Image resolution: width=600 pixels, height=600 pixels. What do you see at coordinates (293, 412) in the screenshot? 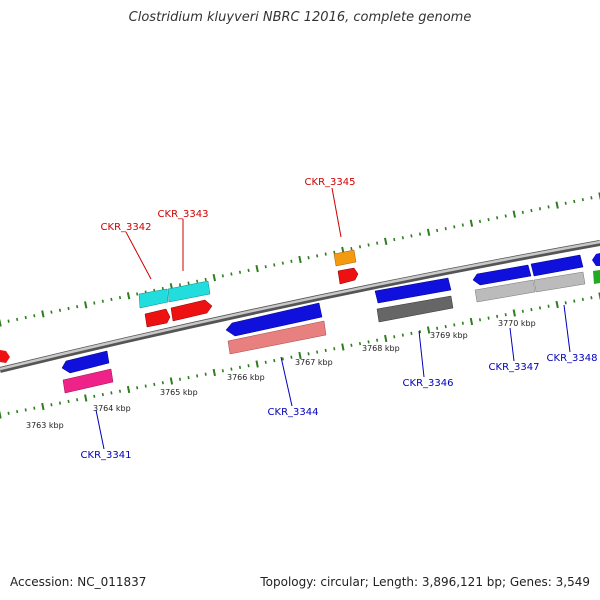
I see `gene-label-ckr-3344: CKR_3344` at bounding box center [293, 412].